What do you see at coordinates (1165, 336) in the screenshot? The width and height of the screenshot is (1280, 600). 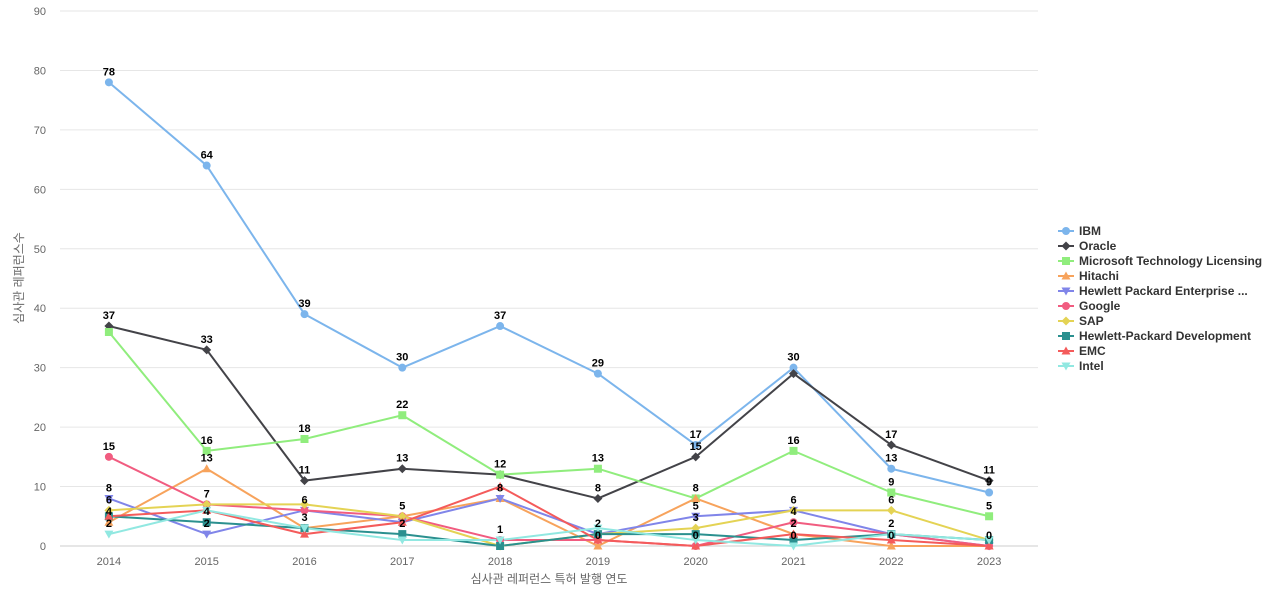 I see `legend-label: Hewlett-Packard Development` at bounding box center [1165, 336].